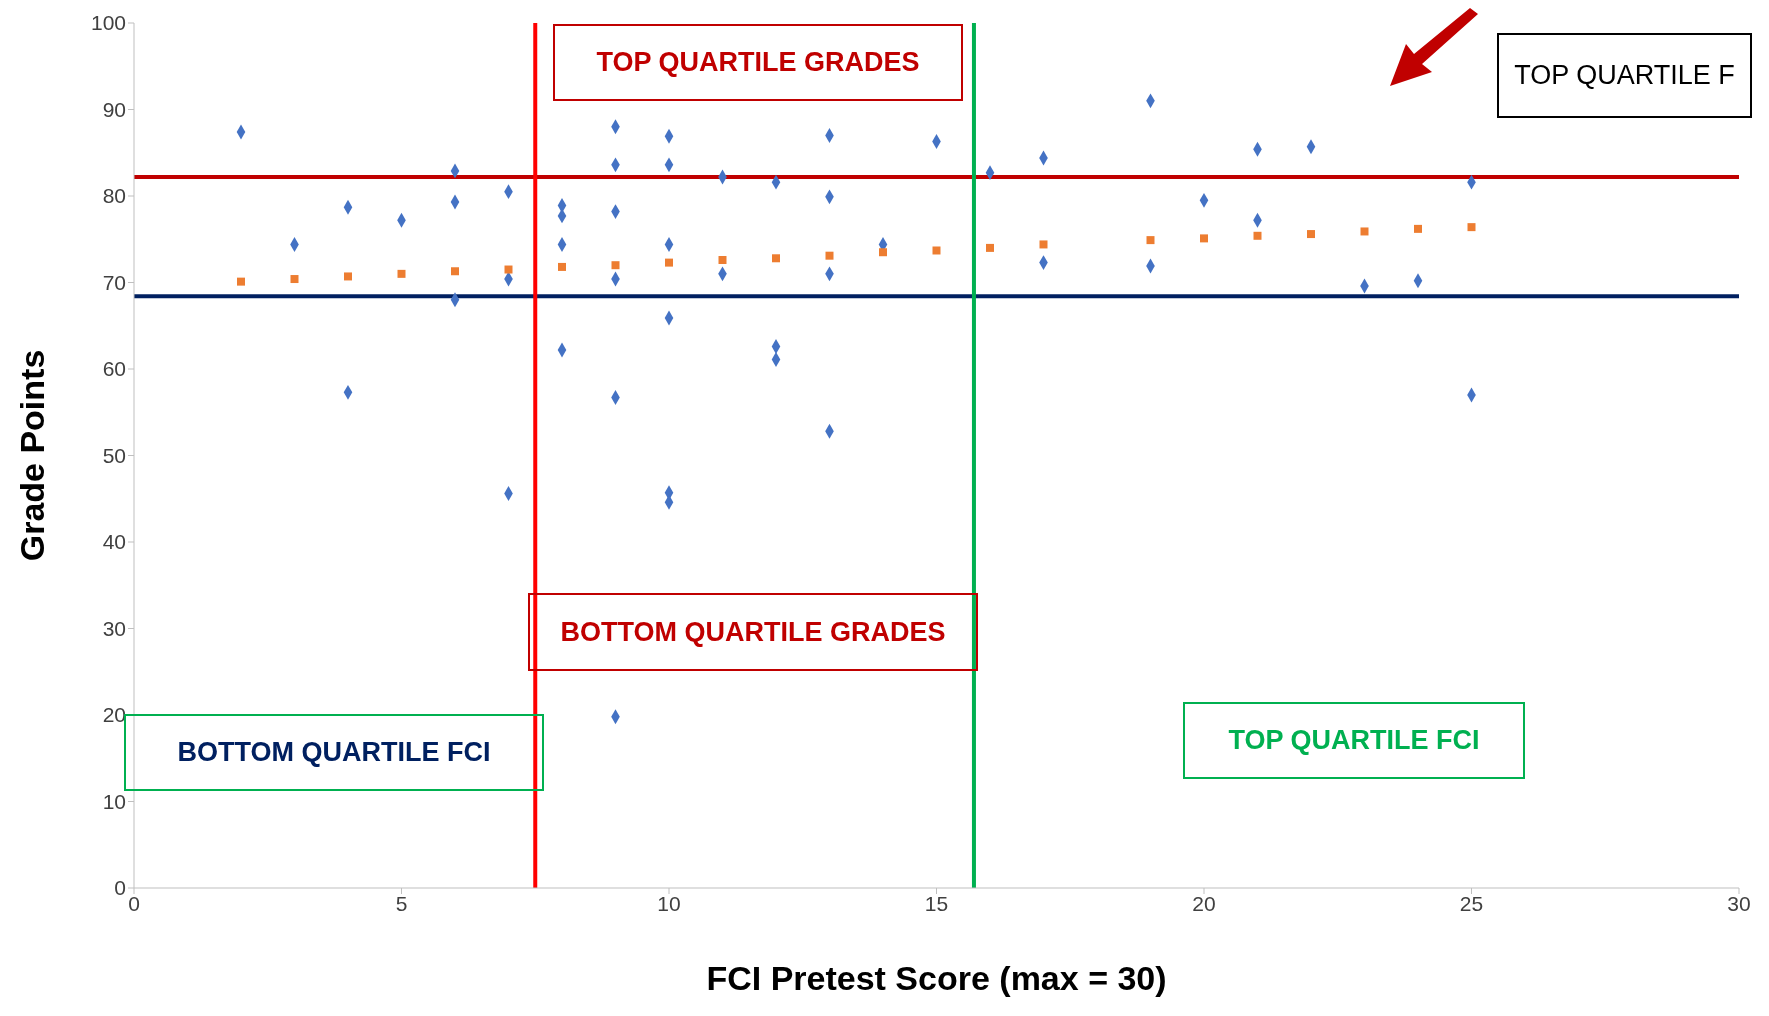 The width and height of the screenshot is (1769, 1016). What do you see at coordinates (753, 632) in the screenshot?
I see `annotation: BOTTOM QUARTILE GRADES` at bounding box center [753, 632].